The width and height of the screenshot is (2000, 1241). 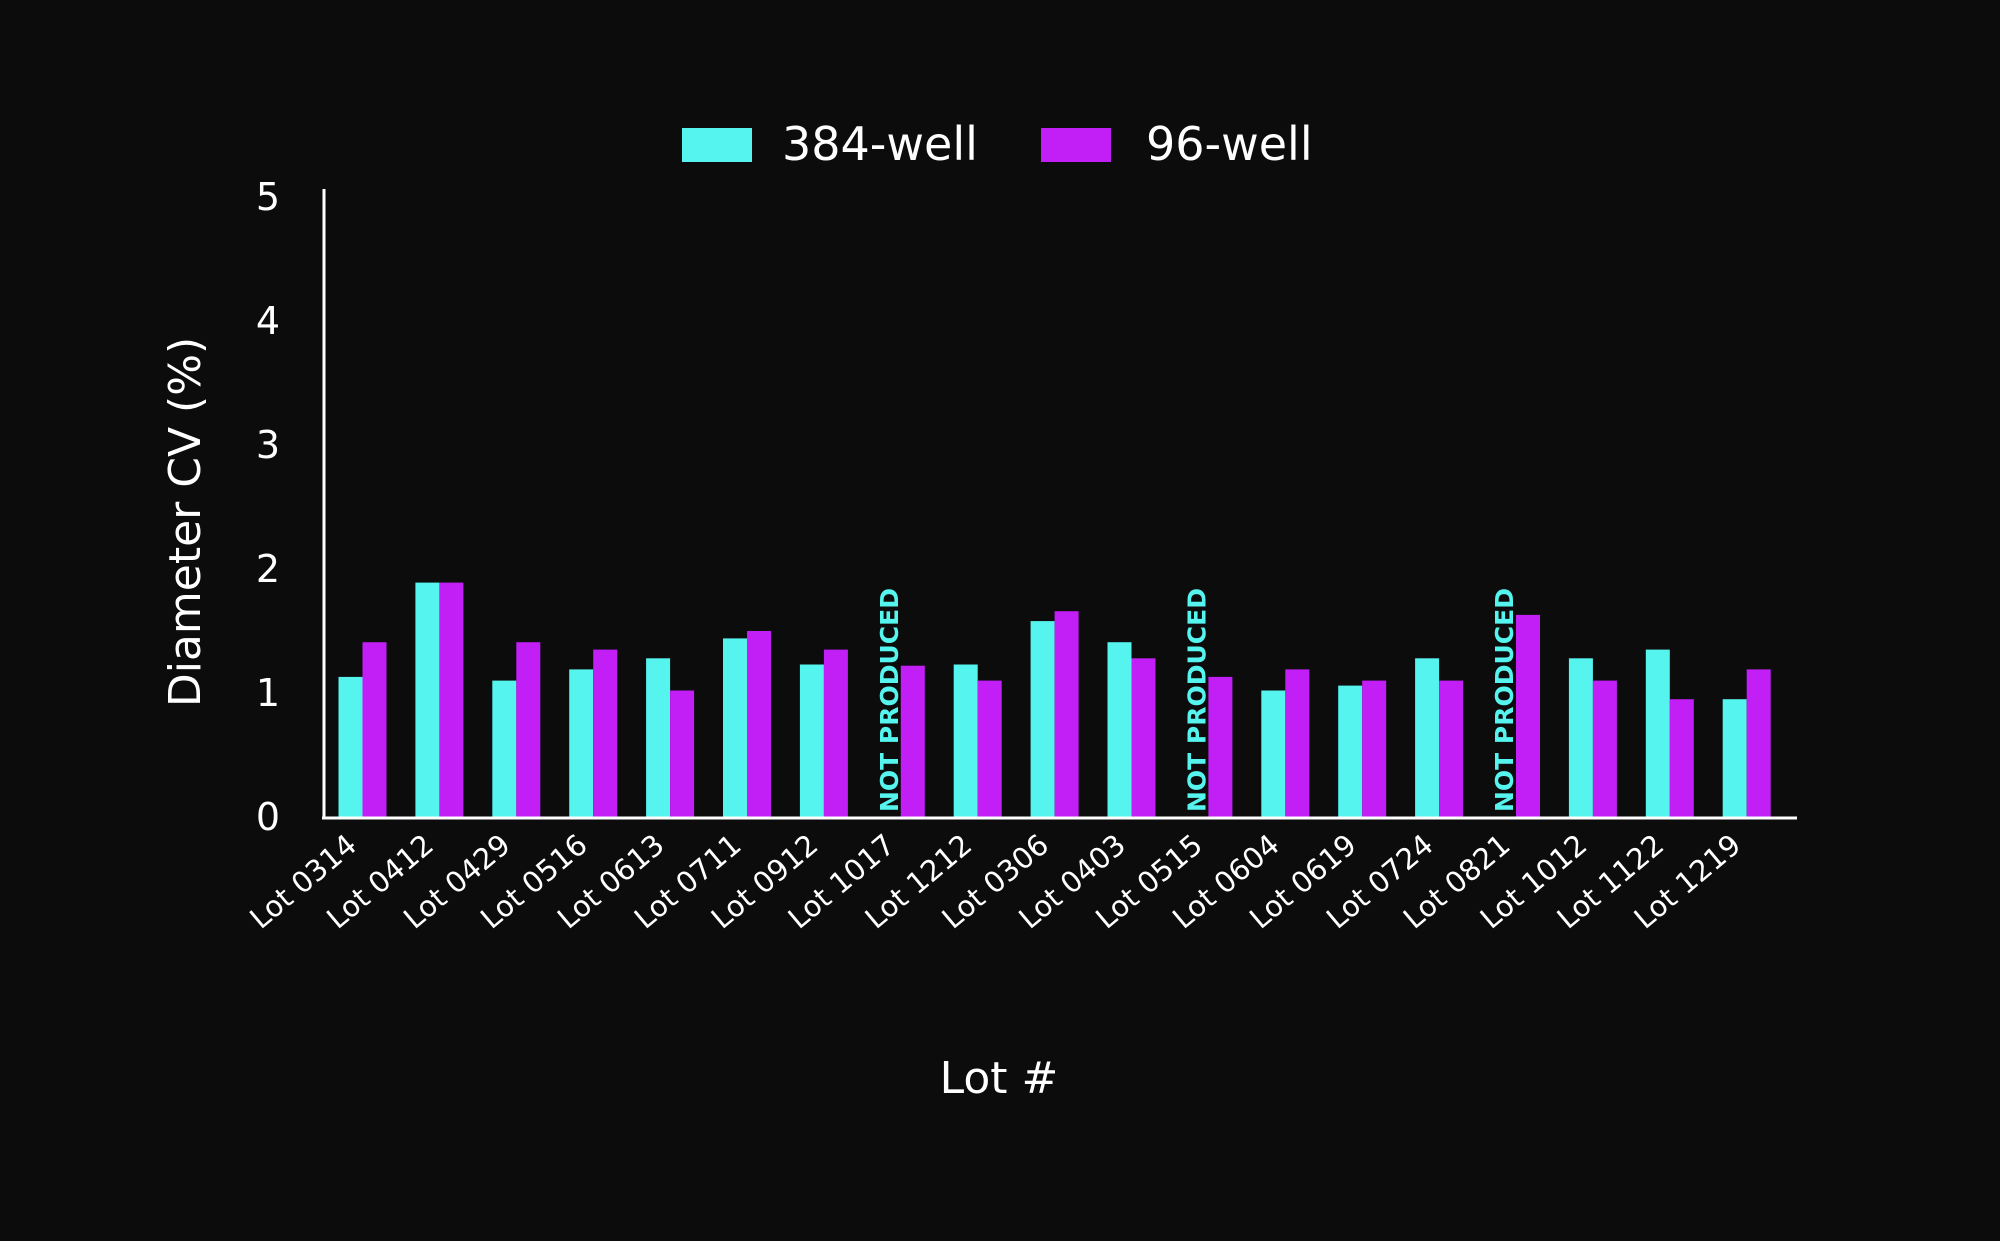 I want to click on annotation-not-produced-lot-0515: NOT PRODUCED, so click(x=1196, y=700).